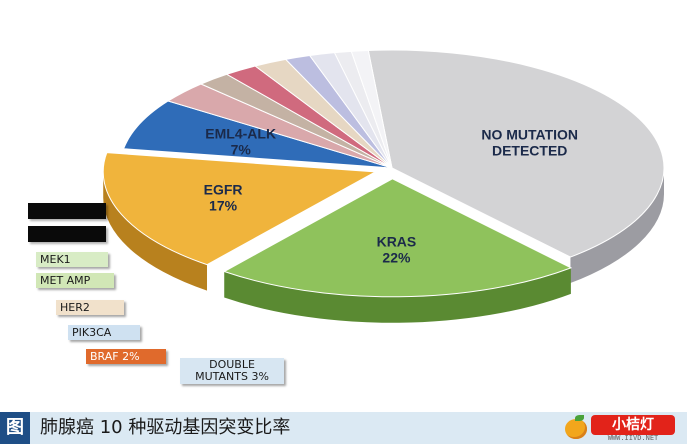  What do you see at coordinates (576, 429) in the screenshot?
I see `orange-icon` at bounding box center [576, 429].